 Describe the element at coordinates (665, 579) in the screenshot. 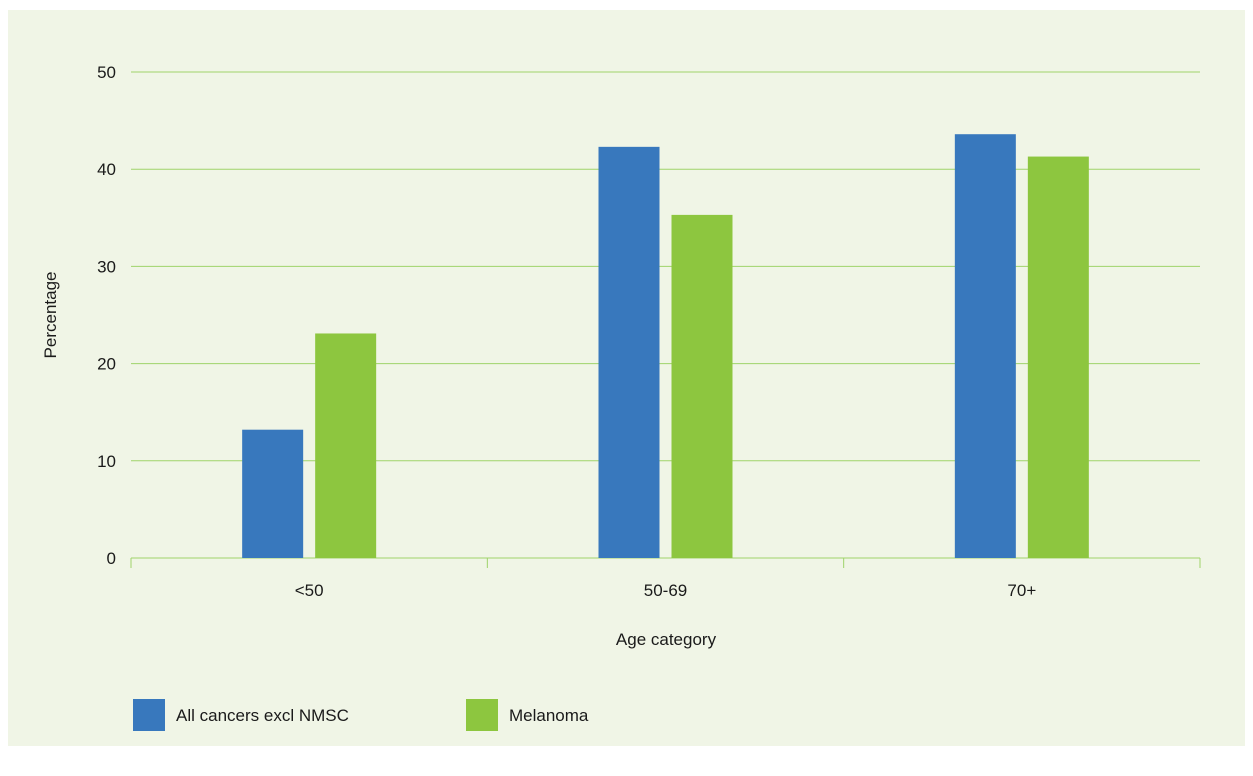

I see `x-axis: <50 50-69 70+` at that location.